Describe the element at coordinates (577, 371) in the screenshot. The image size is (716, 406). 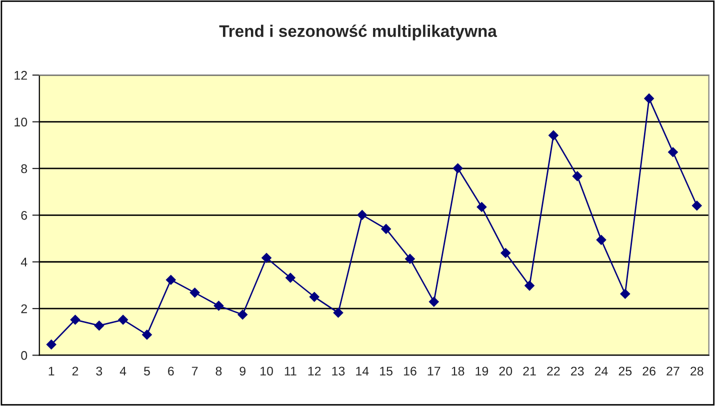
I see `x-tick-label: 23` at that location.